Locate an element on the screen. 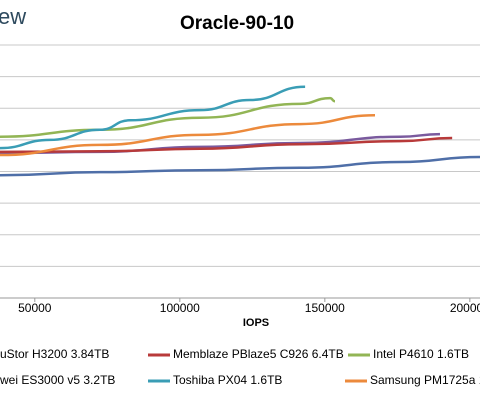  legend-label: Memblaze PBlaze5 C926 6.4TB is located at coordinates (258, 354).